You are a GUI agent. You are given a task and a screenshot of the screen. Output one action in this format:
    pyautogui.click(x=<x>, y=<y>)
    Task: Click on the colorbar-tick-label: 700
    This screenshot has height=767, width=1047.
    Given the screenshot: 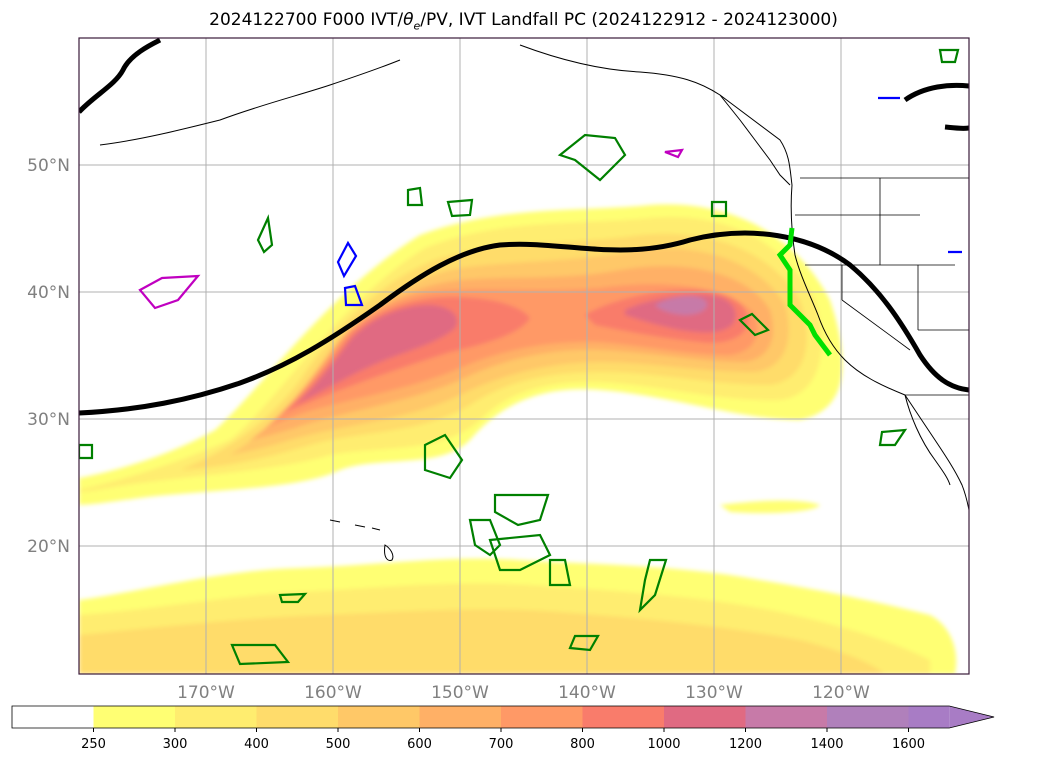 What is the action you would take?
    pyautogui.click(x=501, y=744)
    